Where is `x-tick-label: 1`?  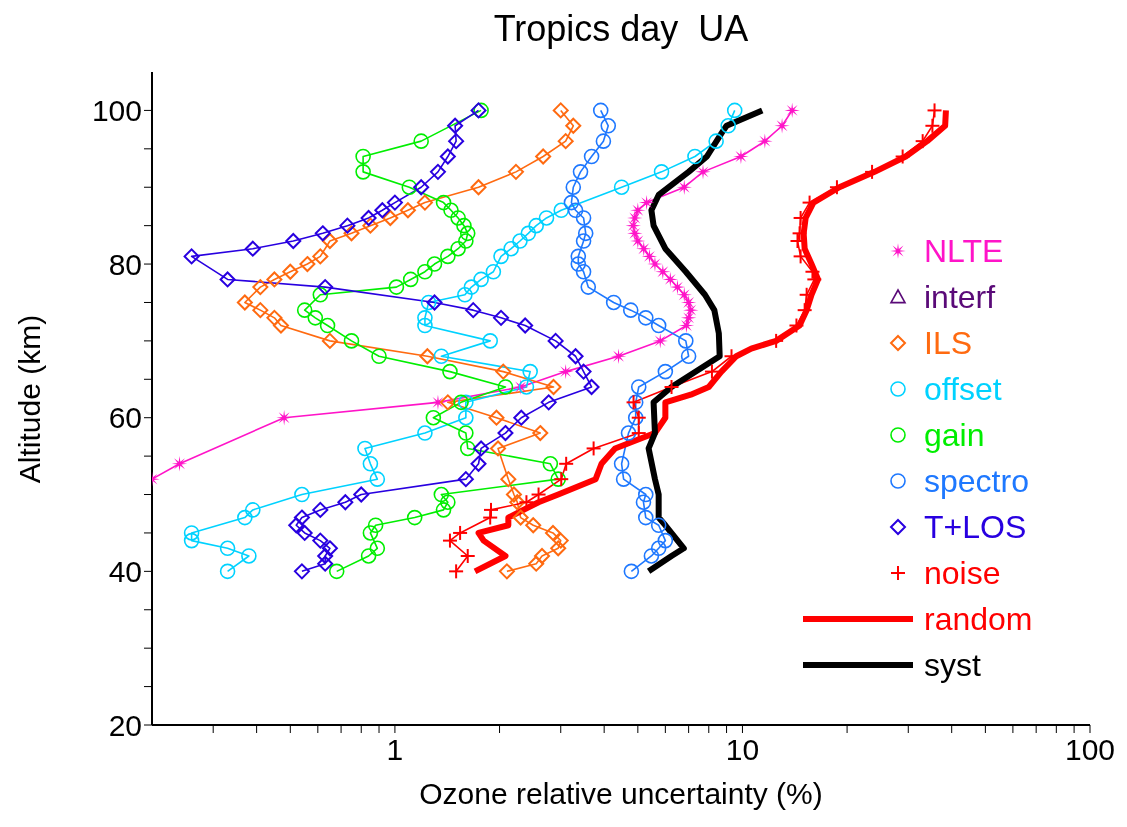 x-tick-label: 1 is located at coordinates (395, 750).